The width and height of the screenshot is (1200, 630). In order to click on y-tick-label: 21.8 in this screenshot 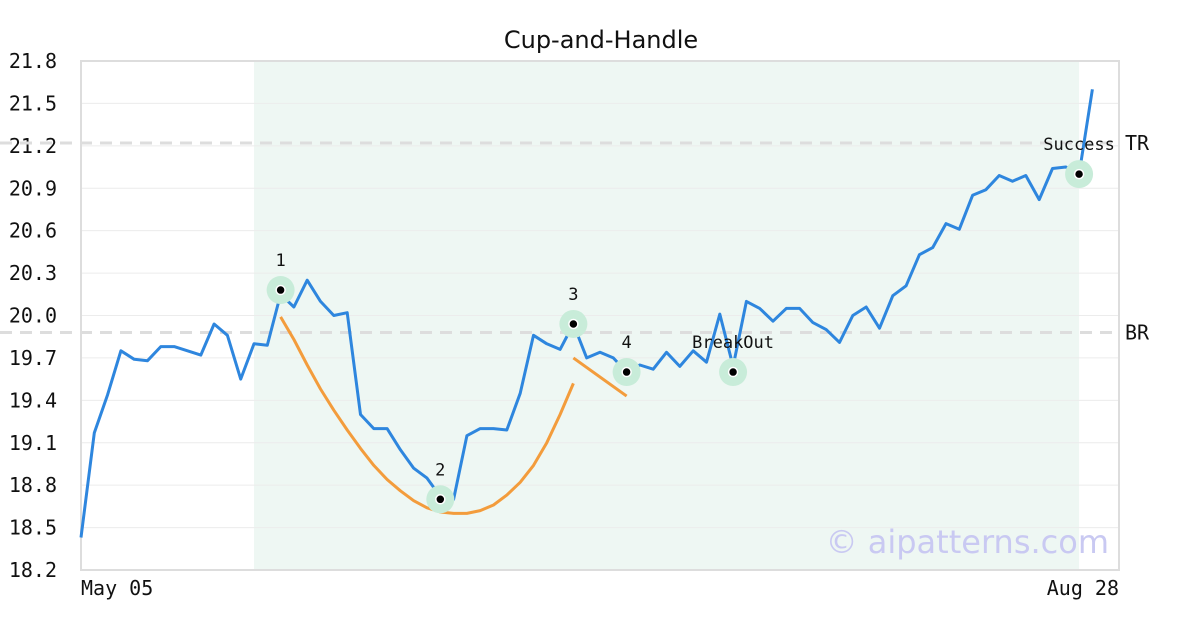, I will do `click(33, 61)`.